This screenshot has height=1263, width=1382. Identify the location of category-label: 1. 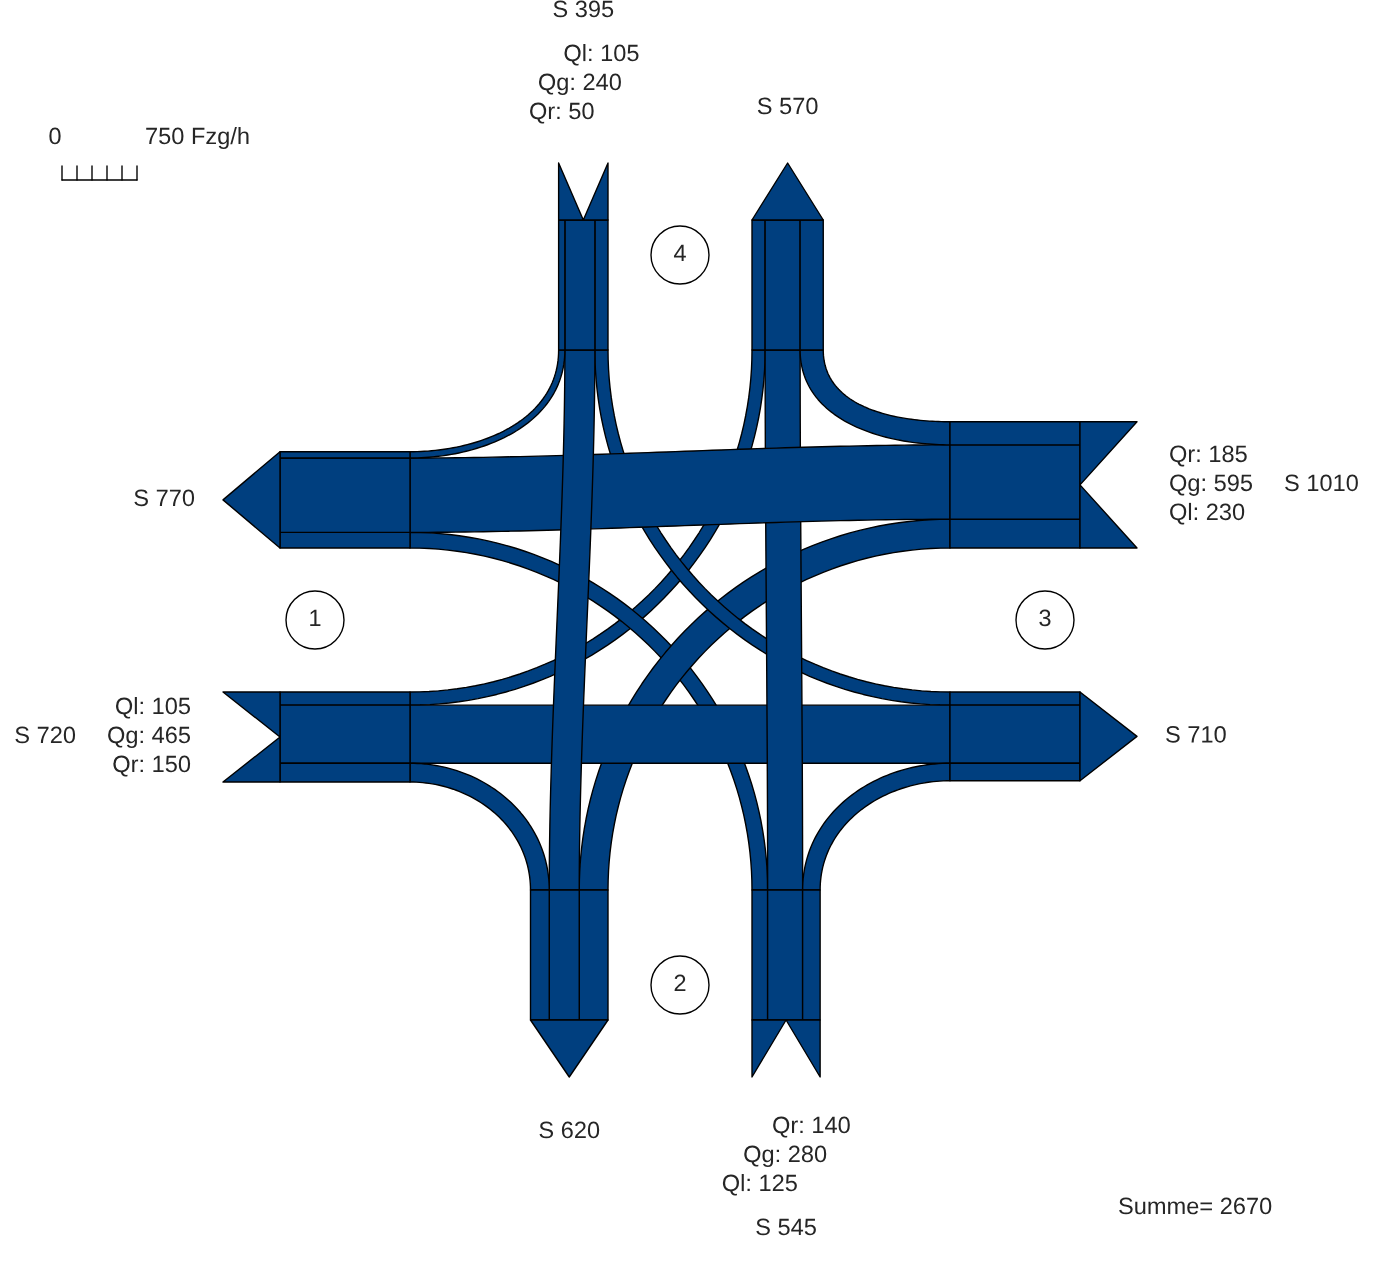
(315, 618).